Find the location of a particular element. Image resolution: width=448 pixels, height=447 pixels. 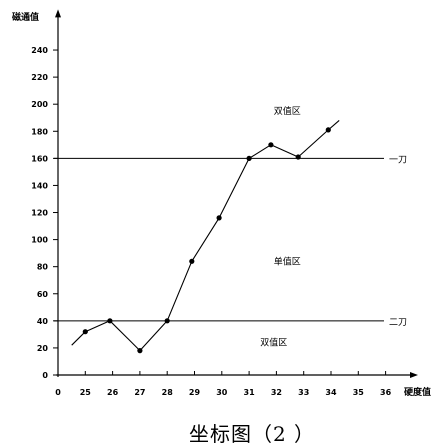

reference-line-label-40: 二刀 is located at coordinates (398, 323).